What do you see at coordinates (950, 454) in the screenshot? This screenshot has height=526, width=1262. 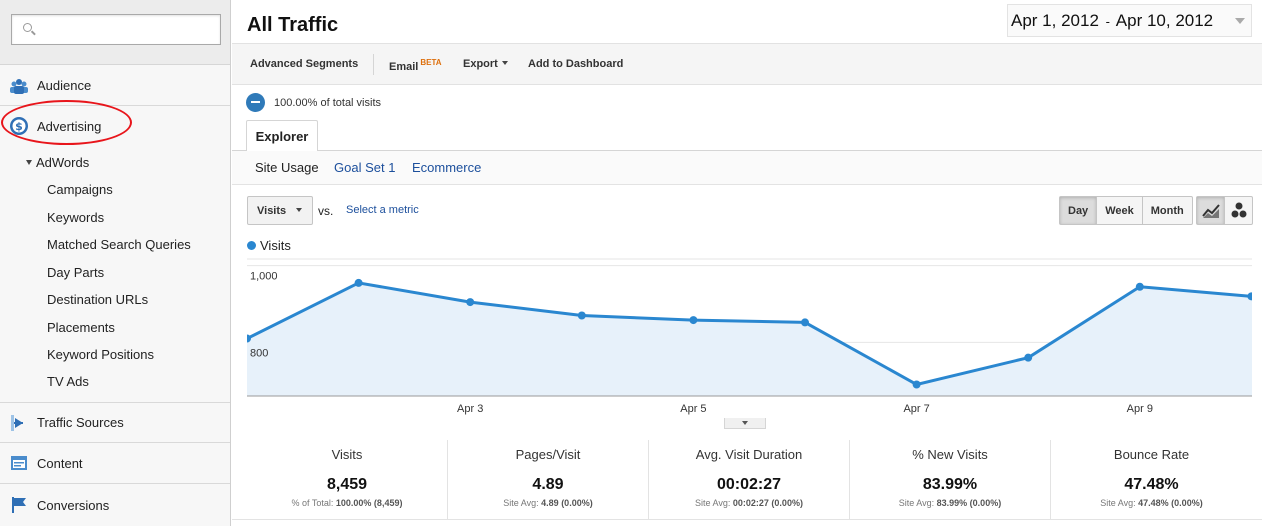 I see `stat-name: % New Visits` at bounding box center [950, 454].